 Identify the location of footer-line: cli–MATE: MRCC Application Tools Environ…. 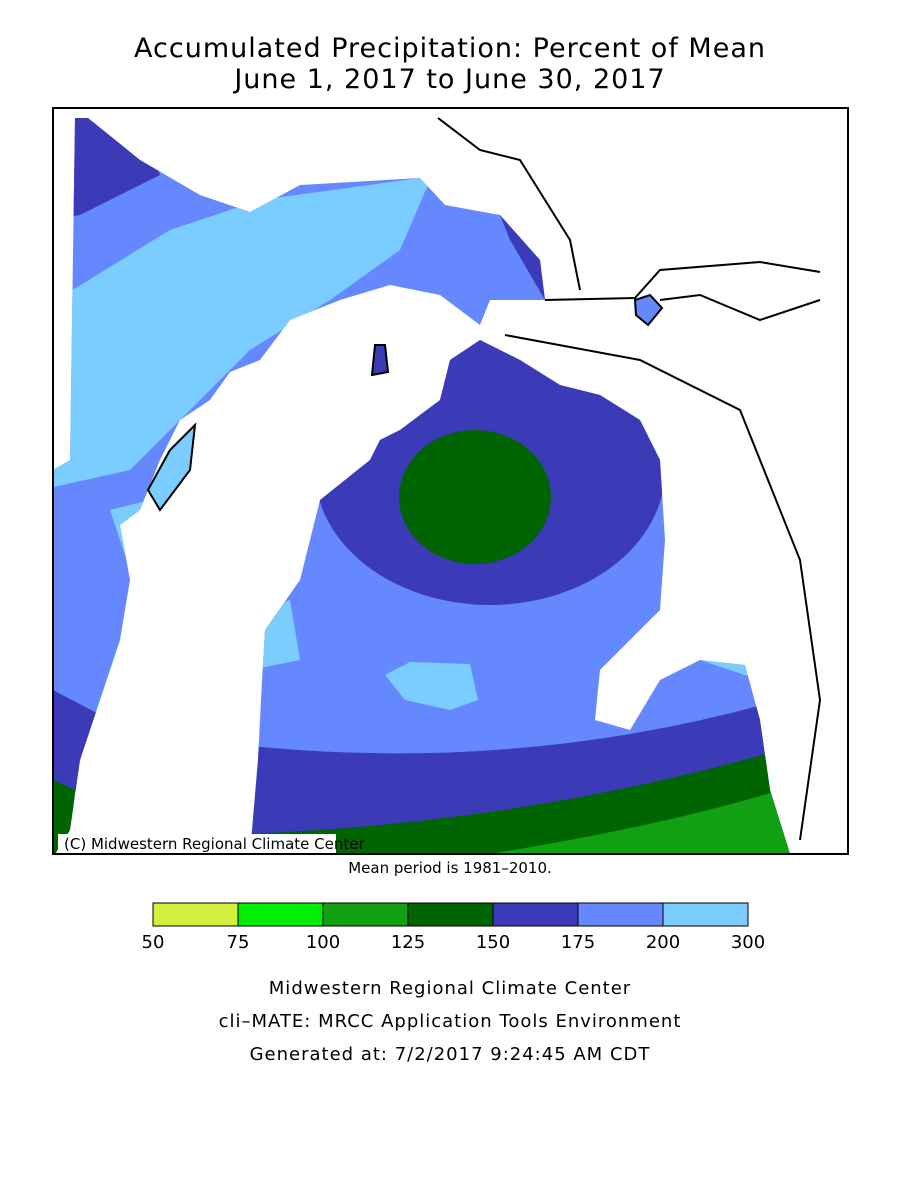
(450, 1021).